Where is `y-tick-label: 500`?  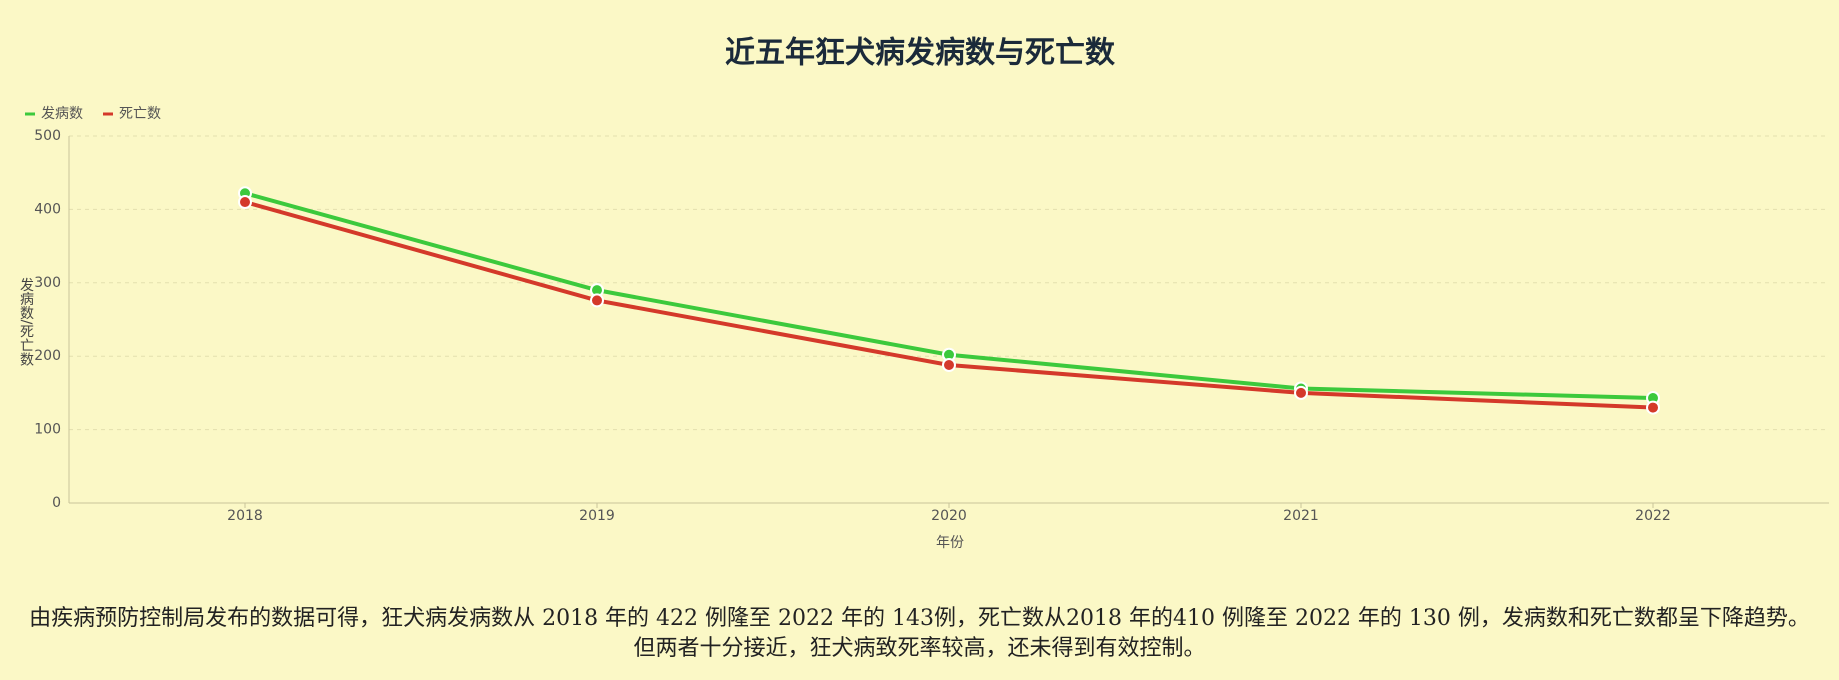
y-tick-label: 500 is located at coordinates (47, 136).